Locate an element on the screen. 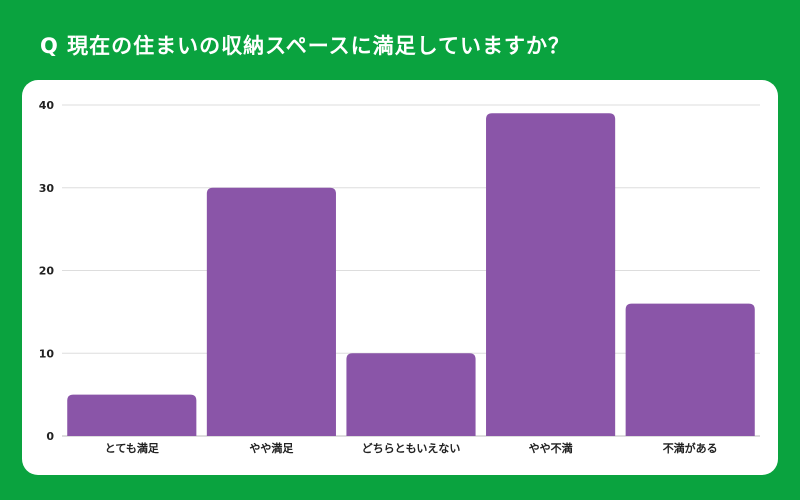  x-category-label: どちらともいえない is located at coordinates (411, 448).